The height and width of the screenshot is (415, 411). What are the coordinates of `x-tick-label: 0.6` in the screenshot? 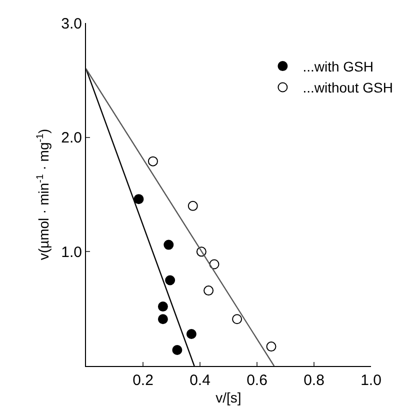 It's located at (257, 380).